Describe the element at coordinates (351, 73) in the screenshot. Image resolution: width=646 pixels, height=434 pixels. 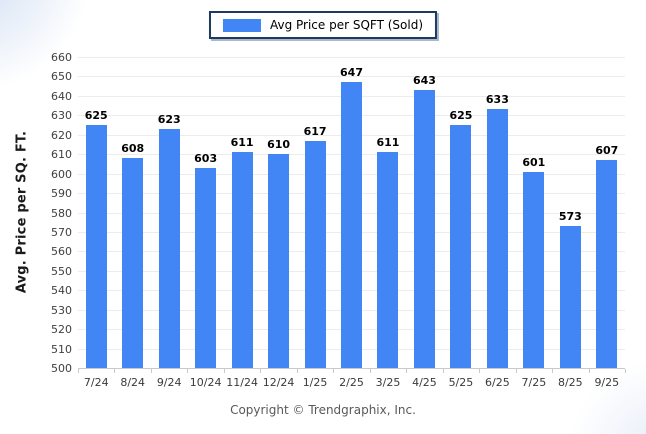
I see `bar-value-label: 647` at that location.